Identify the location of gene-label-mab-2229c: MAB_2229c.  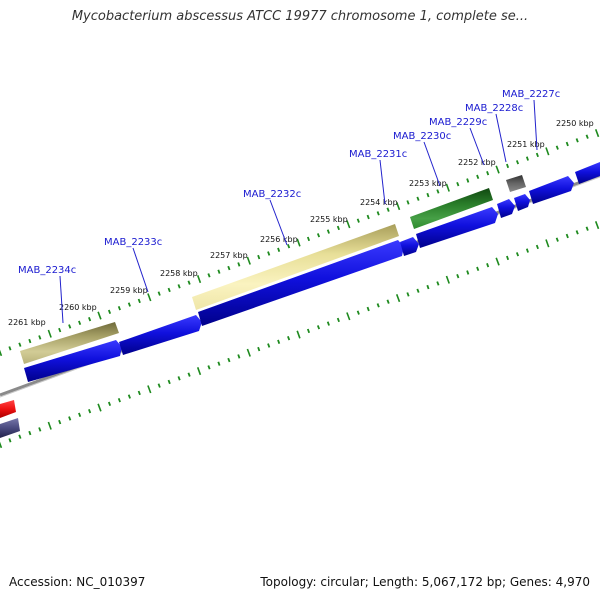
(458, 122).